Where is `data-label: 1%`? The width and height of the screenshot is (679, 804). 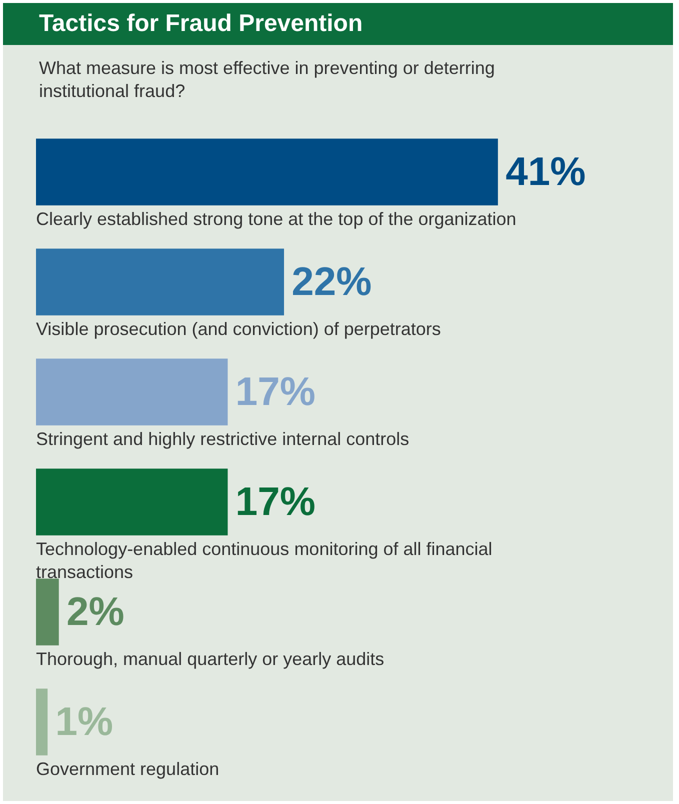 data-label: 1% is located at coordinates (84, 722).